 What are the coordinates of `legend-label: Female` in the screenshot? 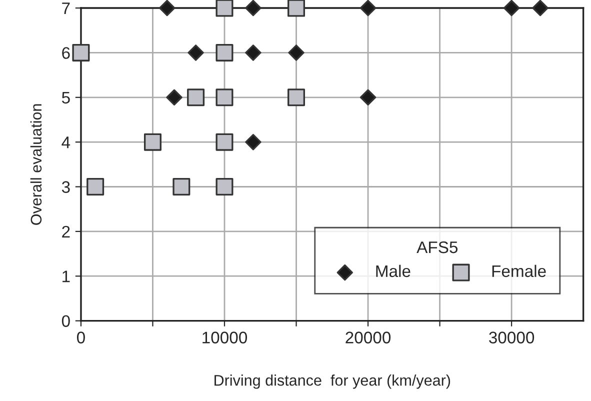 It's located at (519, 271).